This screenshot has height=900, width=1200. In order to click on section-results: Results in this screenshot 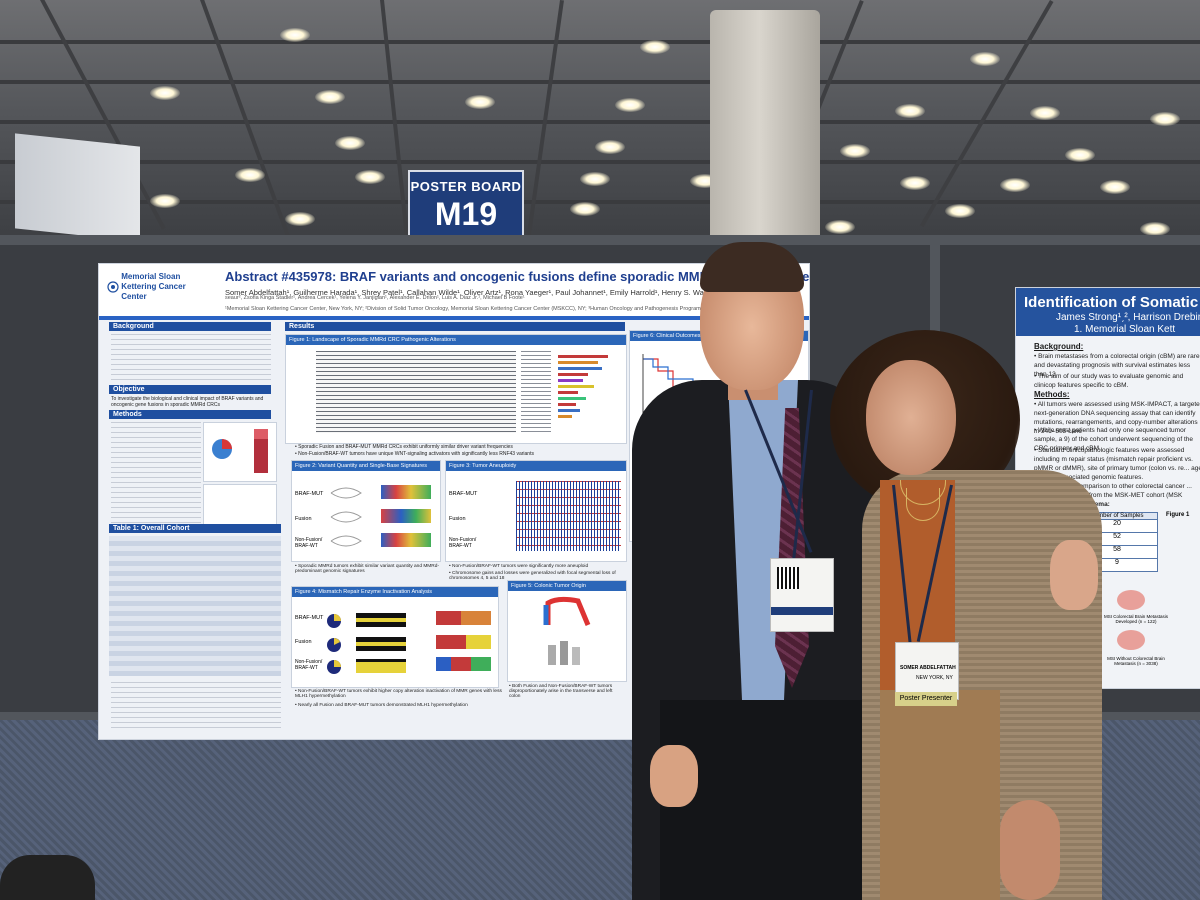, I will do `click(455, 326)`.